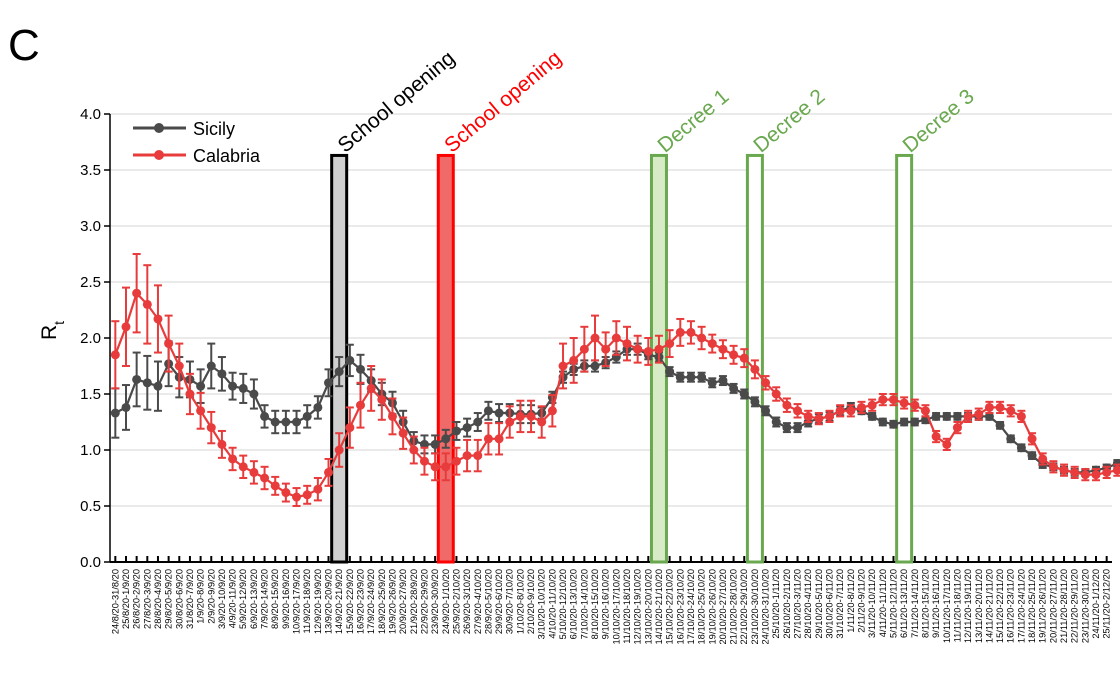 This screenshot has height=677, width=1120. What do you see at coordinates (90, 450) in the screenshot?
I see `y-tick-label: 1.0` at bounding box center [90, 450].